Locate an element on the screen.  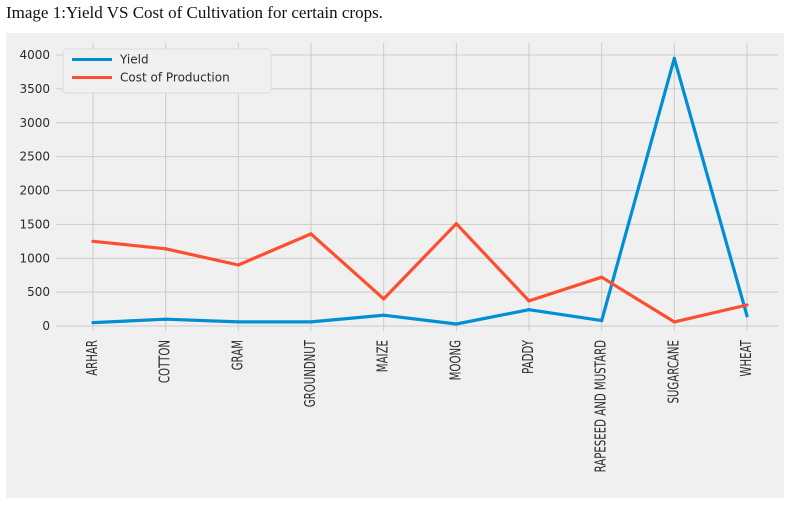
y-tick-labels: 0 500 1000 1500 2000 2500 3000 3500 4000 is located at coordinates (34, 190).